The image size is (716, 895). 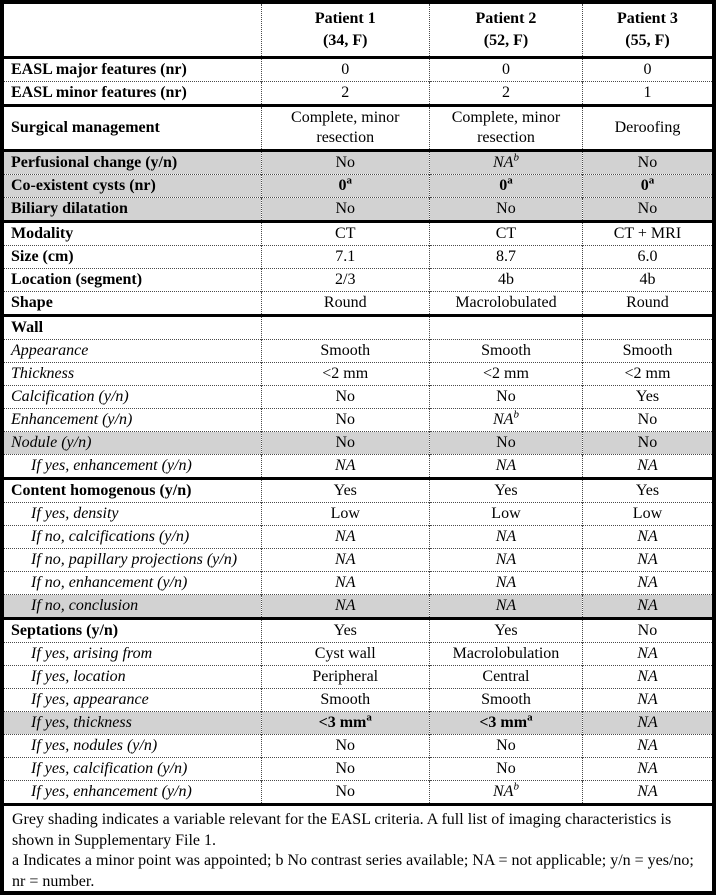 I want to click on table-row: Content homogenous (y/n) Yes Yes Yes, so click(x=358, y=490).